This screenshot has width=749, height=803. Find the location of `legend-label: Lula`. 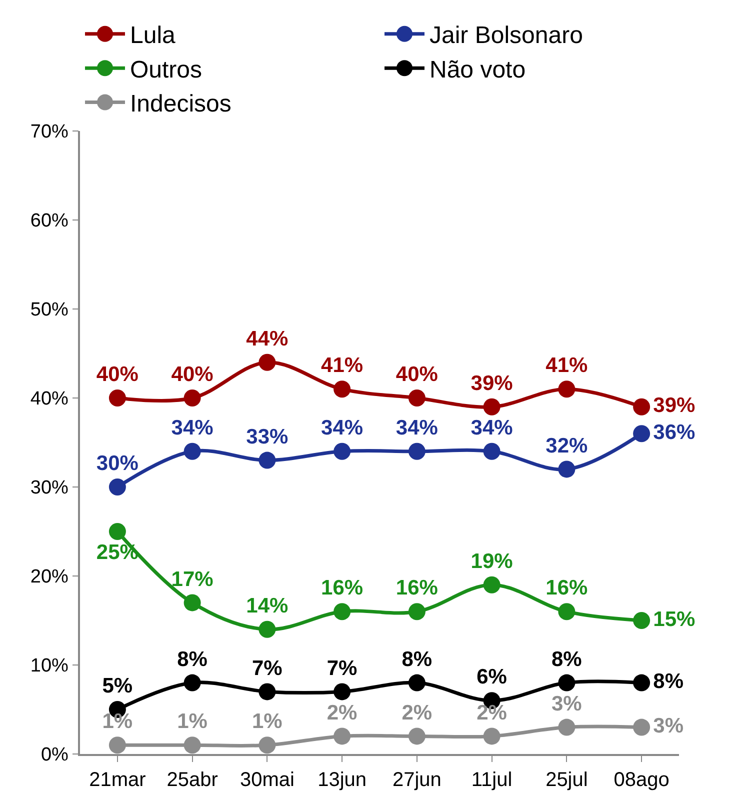

legend-label: Lula is located at coordinates (153, 36).